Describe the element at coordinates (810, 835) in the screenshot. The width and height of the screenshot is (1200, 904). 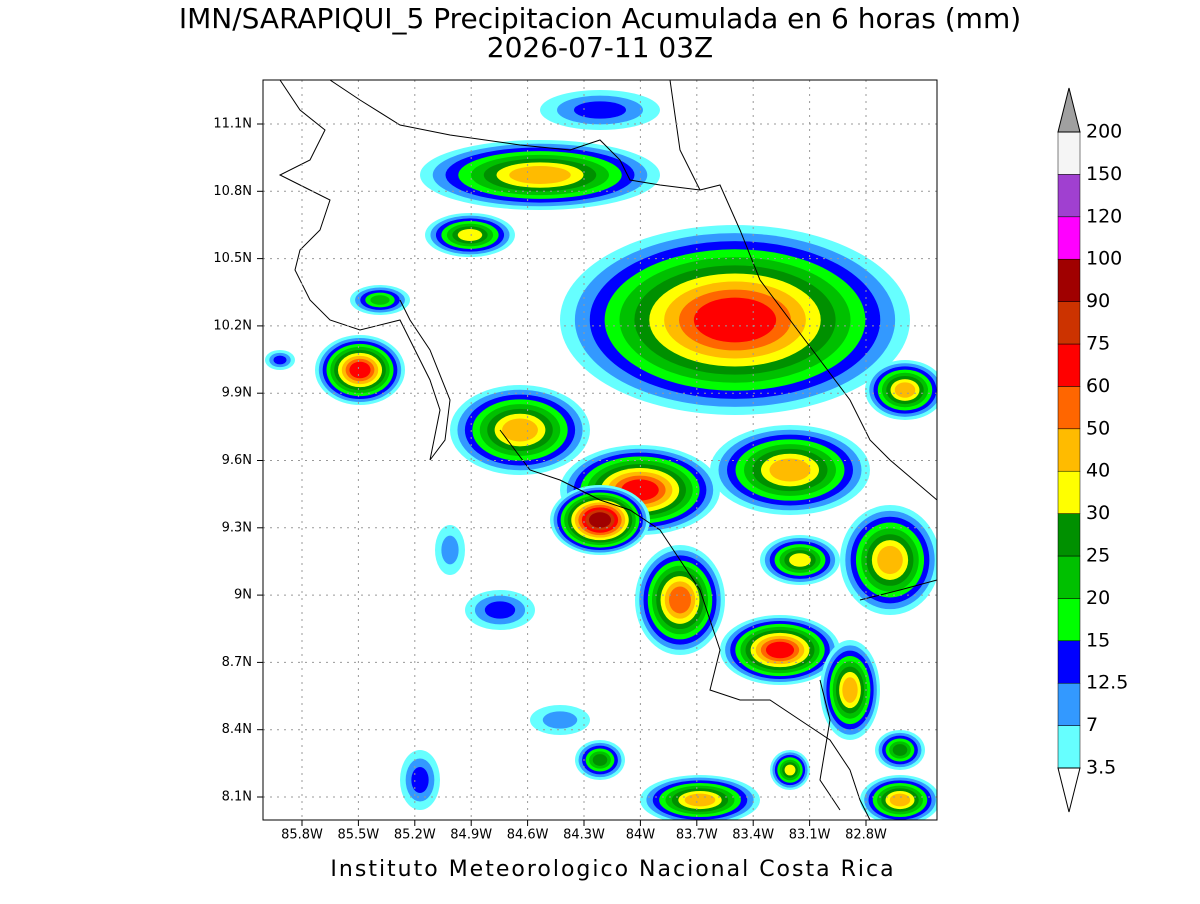
I see `x-tick-label: 83.1W` at that location.